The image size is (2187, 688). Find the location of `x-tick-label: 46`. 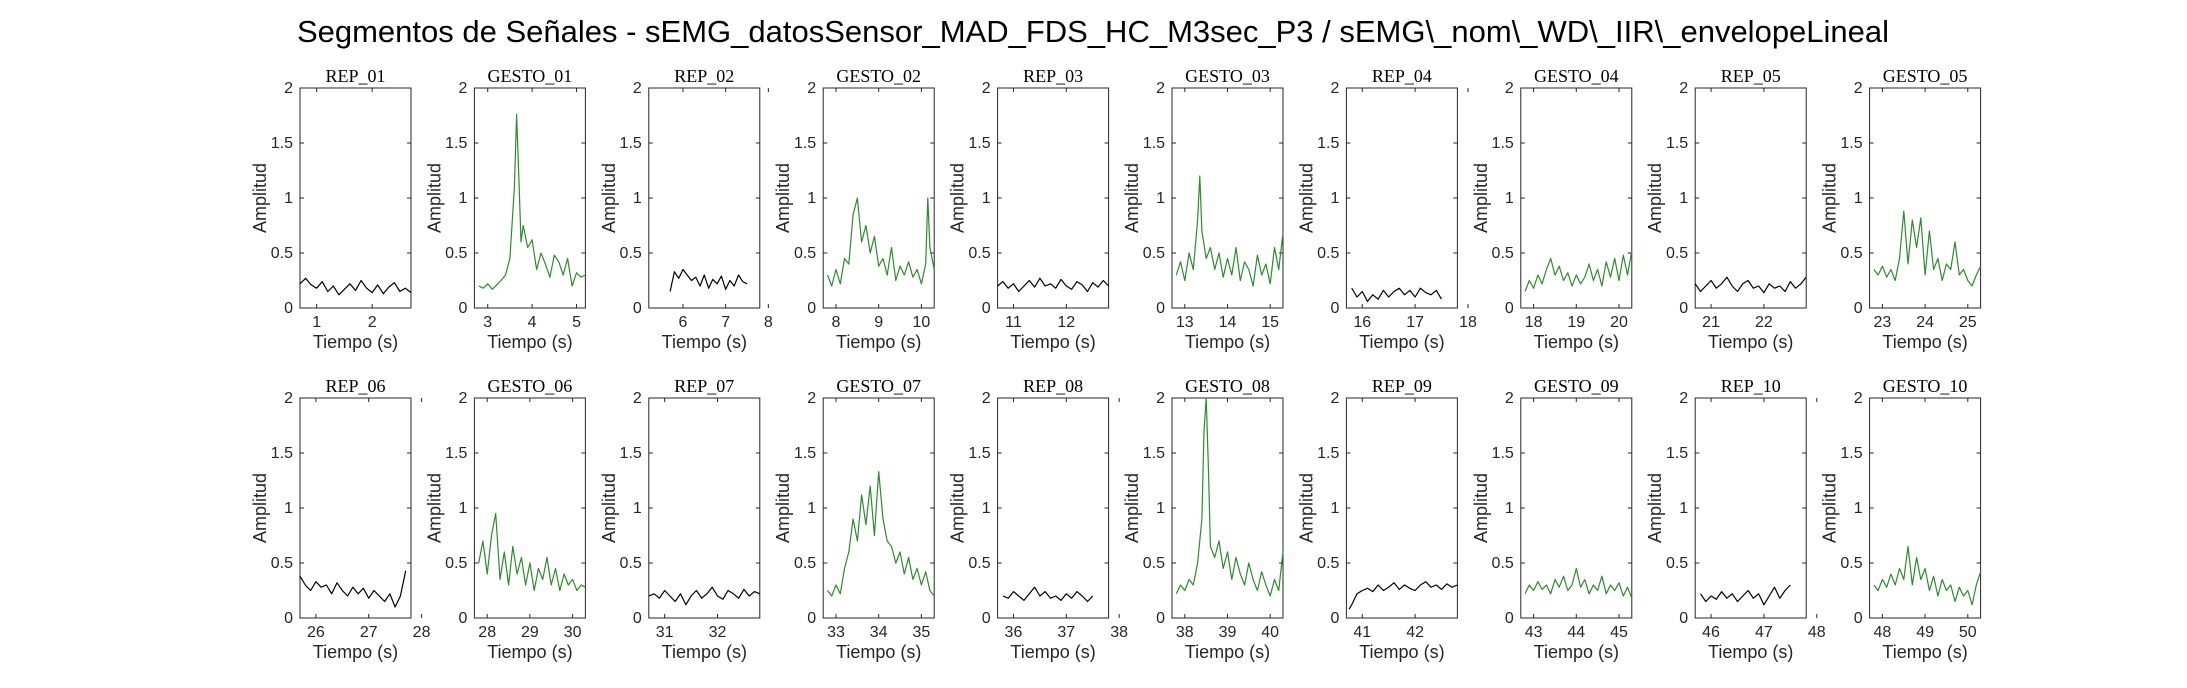

x-tick-label: 46 is located at coordinates (1711, 632).